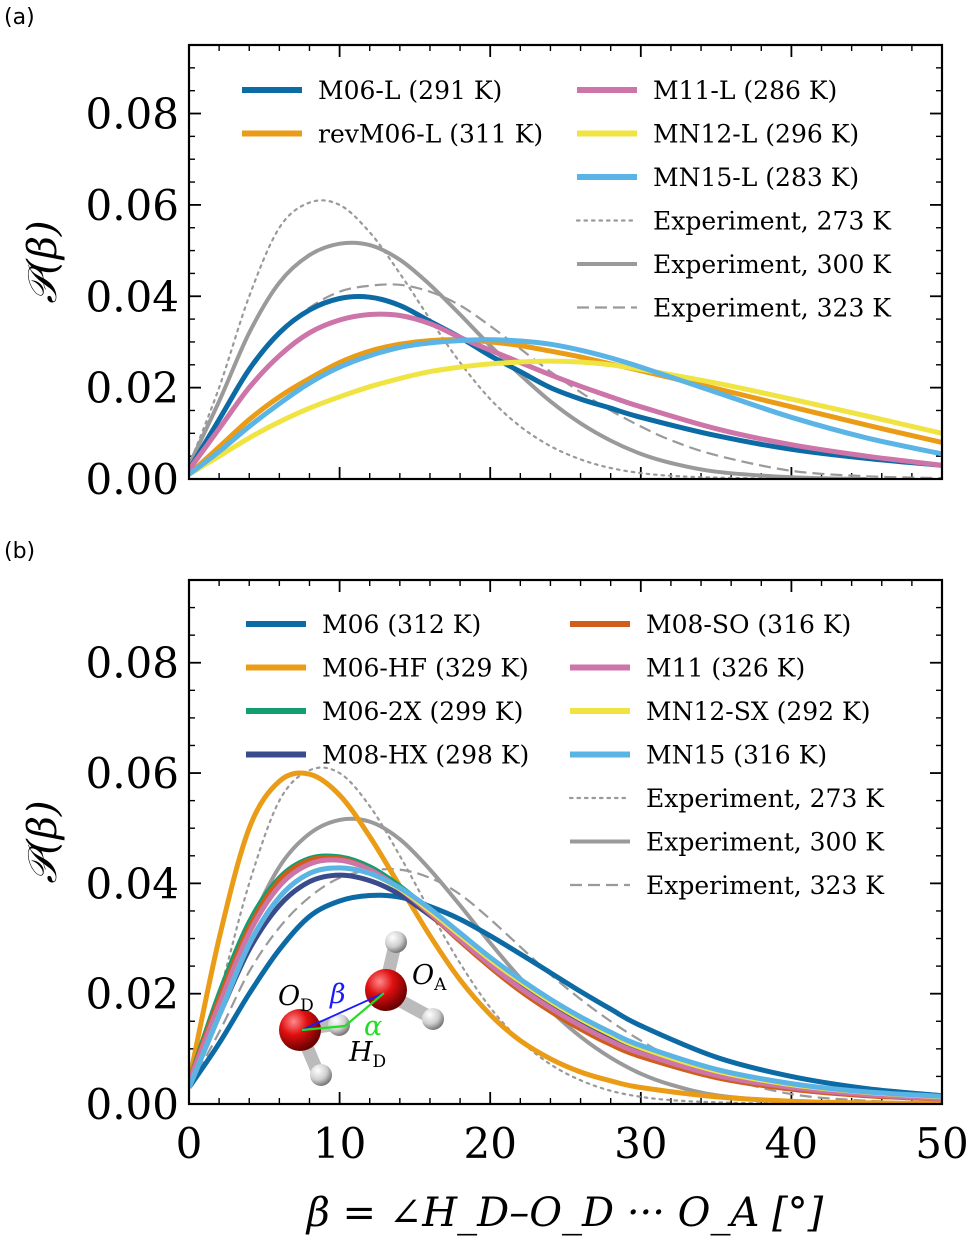 The height and width of the screenshot is (1239, 969). I want to click on x-tick-label: 50, so click(941, 1143).